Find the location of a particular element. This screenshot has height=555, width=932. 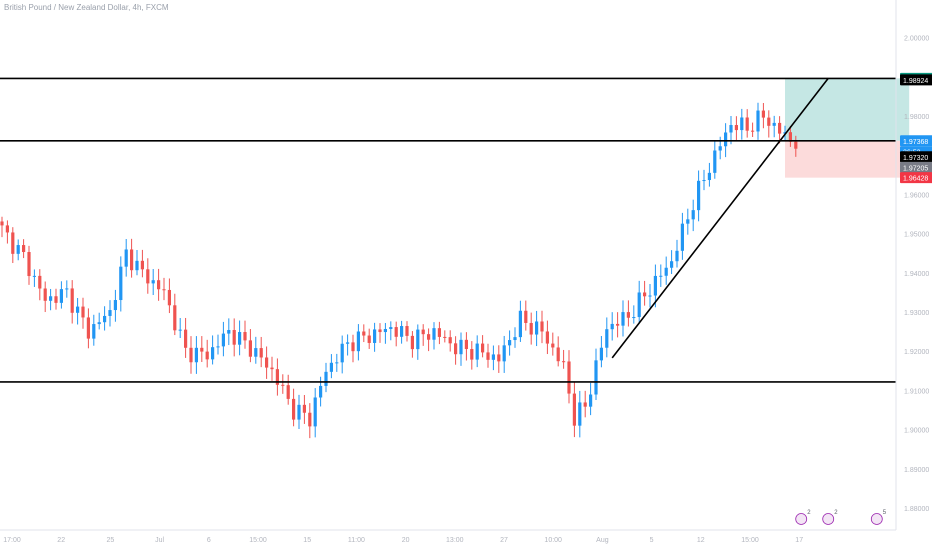

x-tick-label: 15:00 is located at coordinates (750, 540).